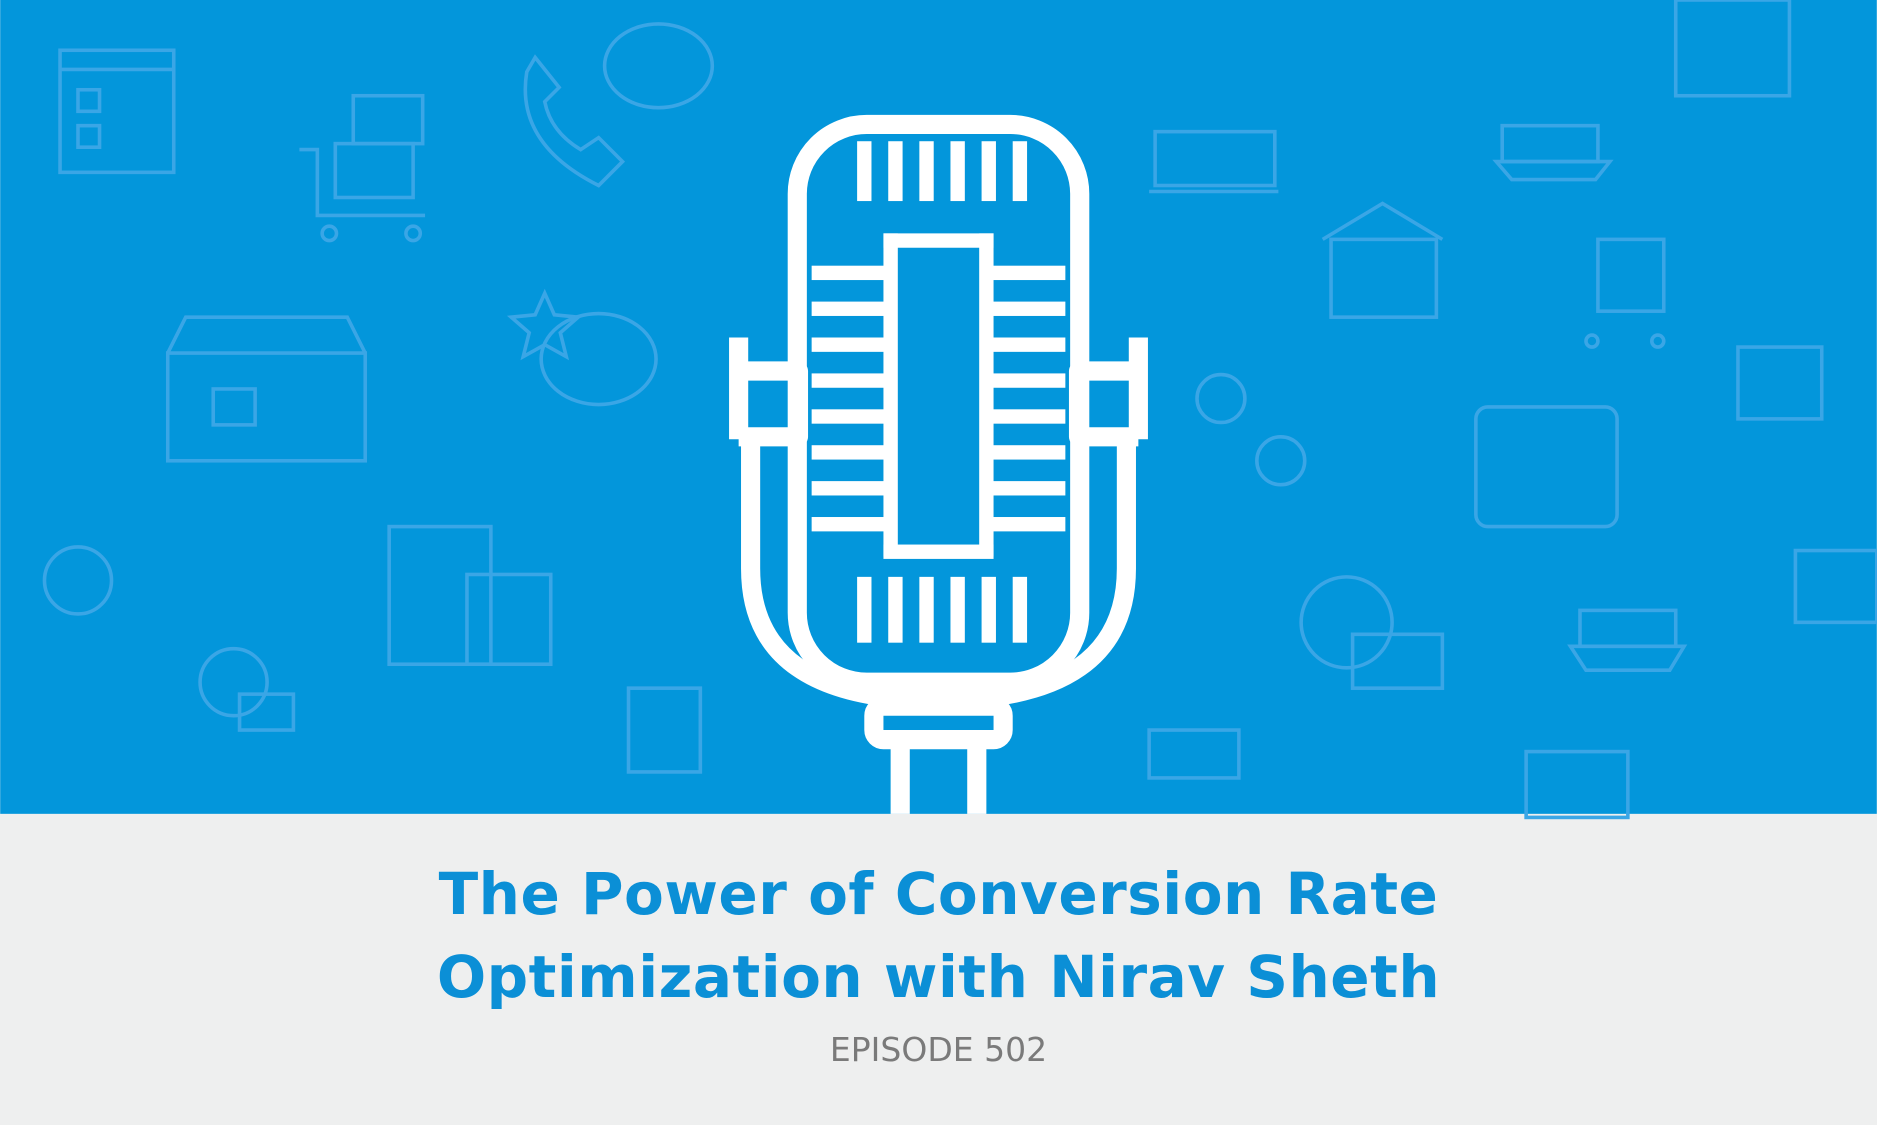  I want to click on microphone, so click(938, 464).